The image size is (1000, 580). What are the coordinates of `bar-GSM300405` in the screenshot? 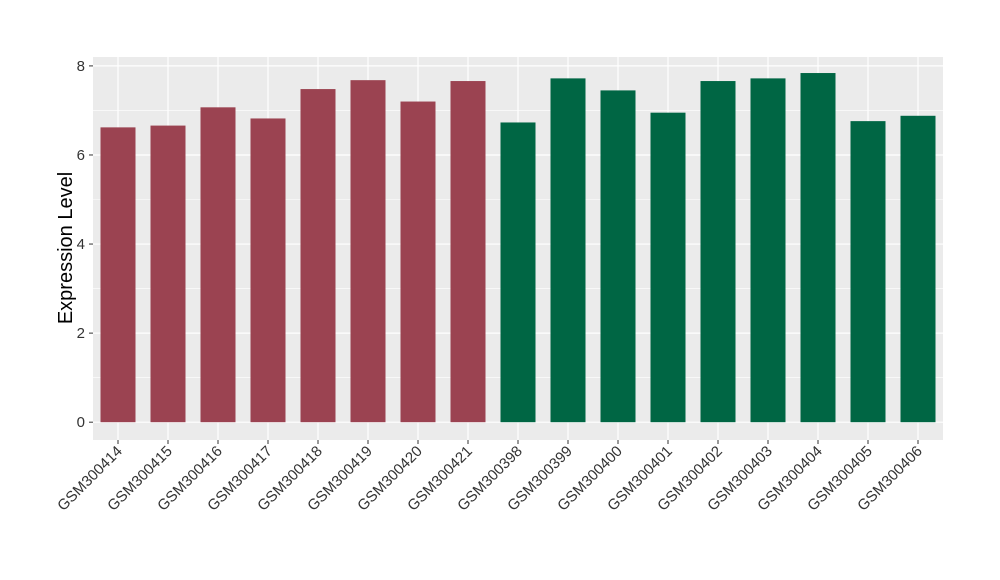 It's located at (868, 272).